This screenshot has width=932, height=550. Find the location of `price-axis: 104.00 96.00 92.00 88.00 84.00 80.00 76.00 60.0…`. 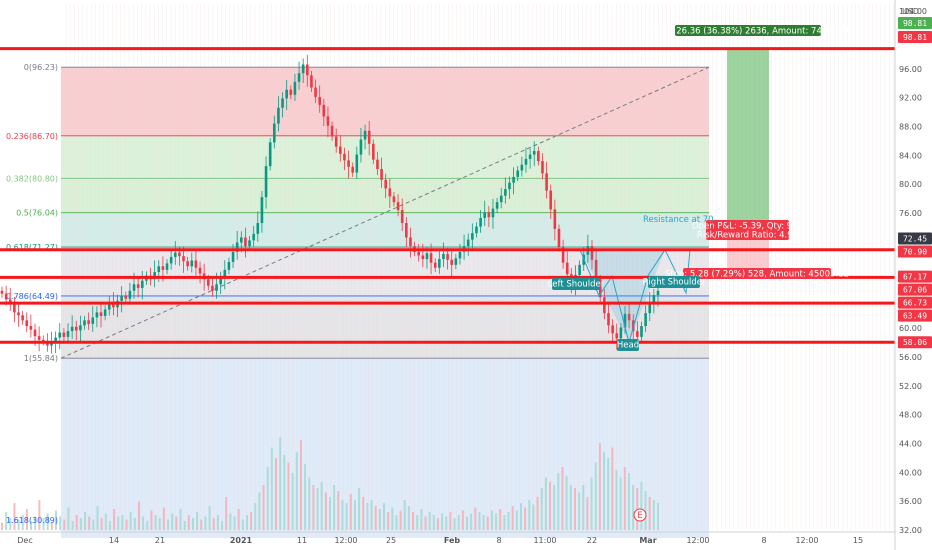

price-axis: 104.00 96.00 92.00 88.00 84.00 80.00 76.00 60.0… is located at coordinates (913, 275).